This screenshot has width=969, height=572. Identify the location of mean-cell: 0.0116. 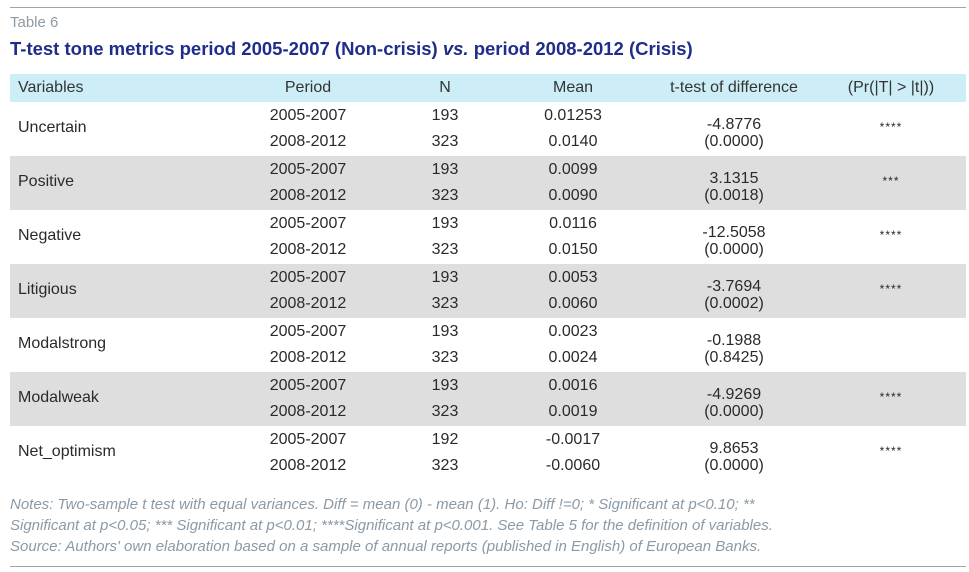
(573, 223).